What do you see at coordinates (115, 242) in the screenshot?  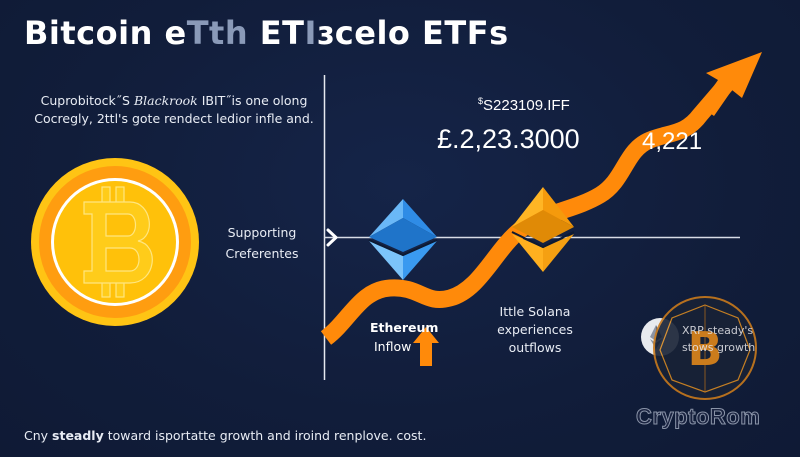 I see `bitcoin-coin-icon` at bounding box center [115, 242].